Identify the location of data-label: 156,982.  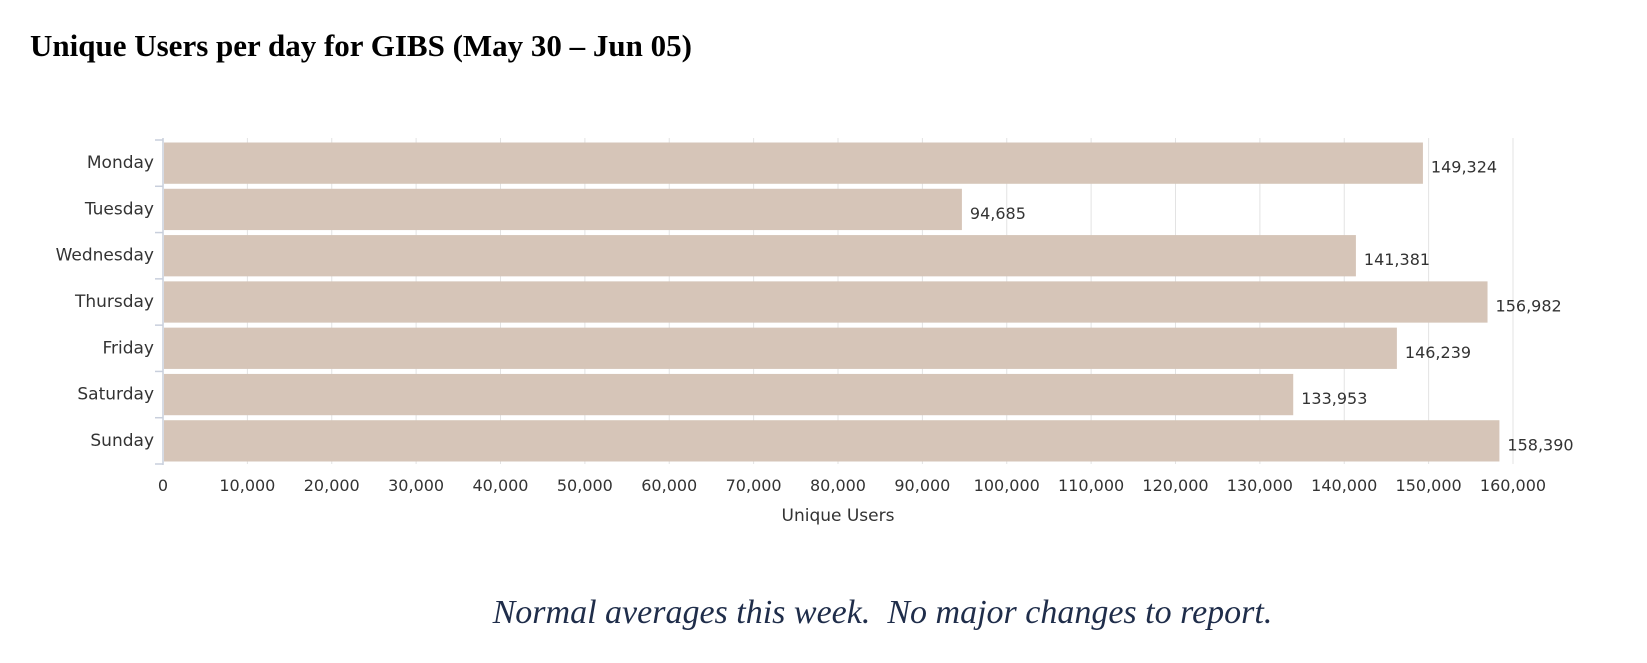
(1529, 306).